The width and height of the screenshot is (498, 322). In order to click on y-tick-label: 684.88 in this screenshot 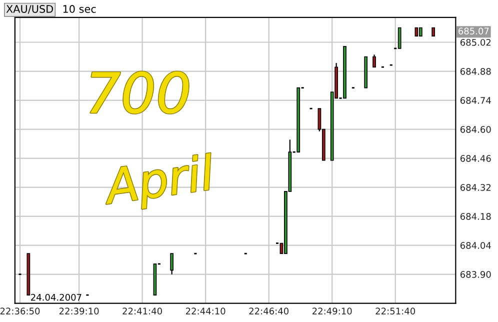, I will do `click(475, 71)`.